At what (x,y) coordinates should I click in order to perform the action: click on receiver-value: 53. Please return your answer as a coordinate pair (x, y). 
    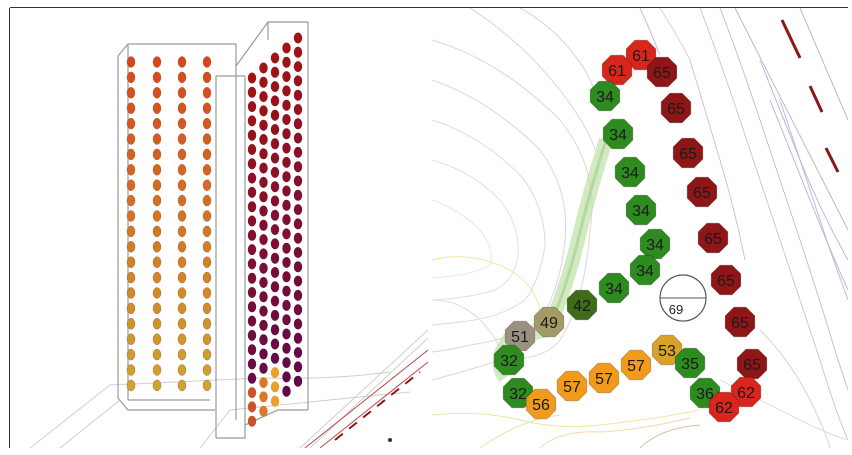
    Looking at the image, I should click on (667, 351).